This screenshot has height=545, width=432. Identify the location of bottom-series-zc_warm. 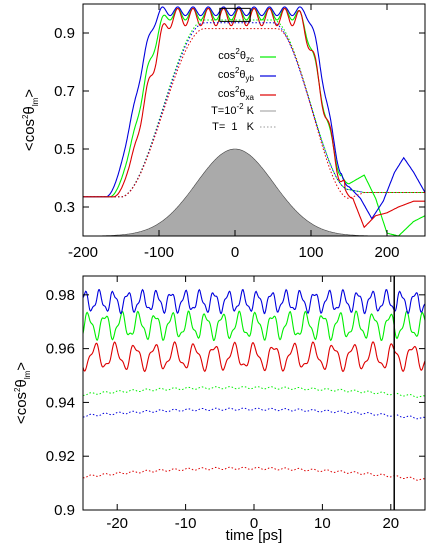
(254, 392).